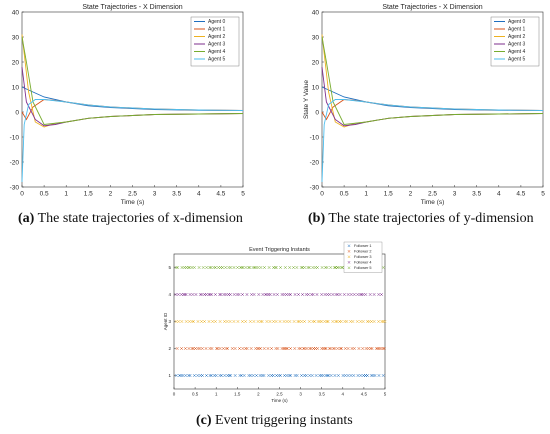 This screenshot has height=434, width=550. I want to click on x-tick-label: 4.5, so click(364, 394).